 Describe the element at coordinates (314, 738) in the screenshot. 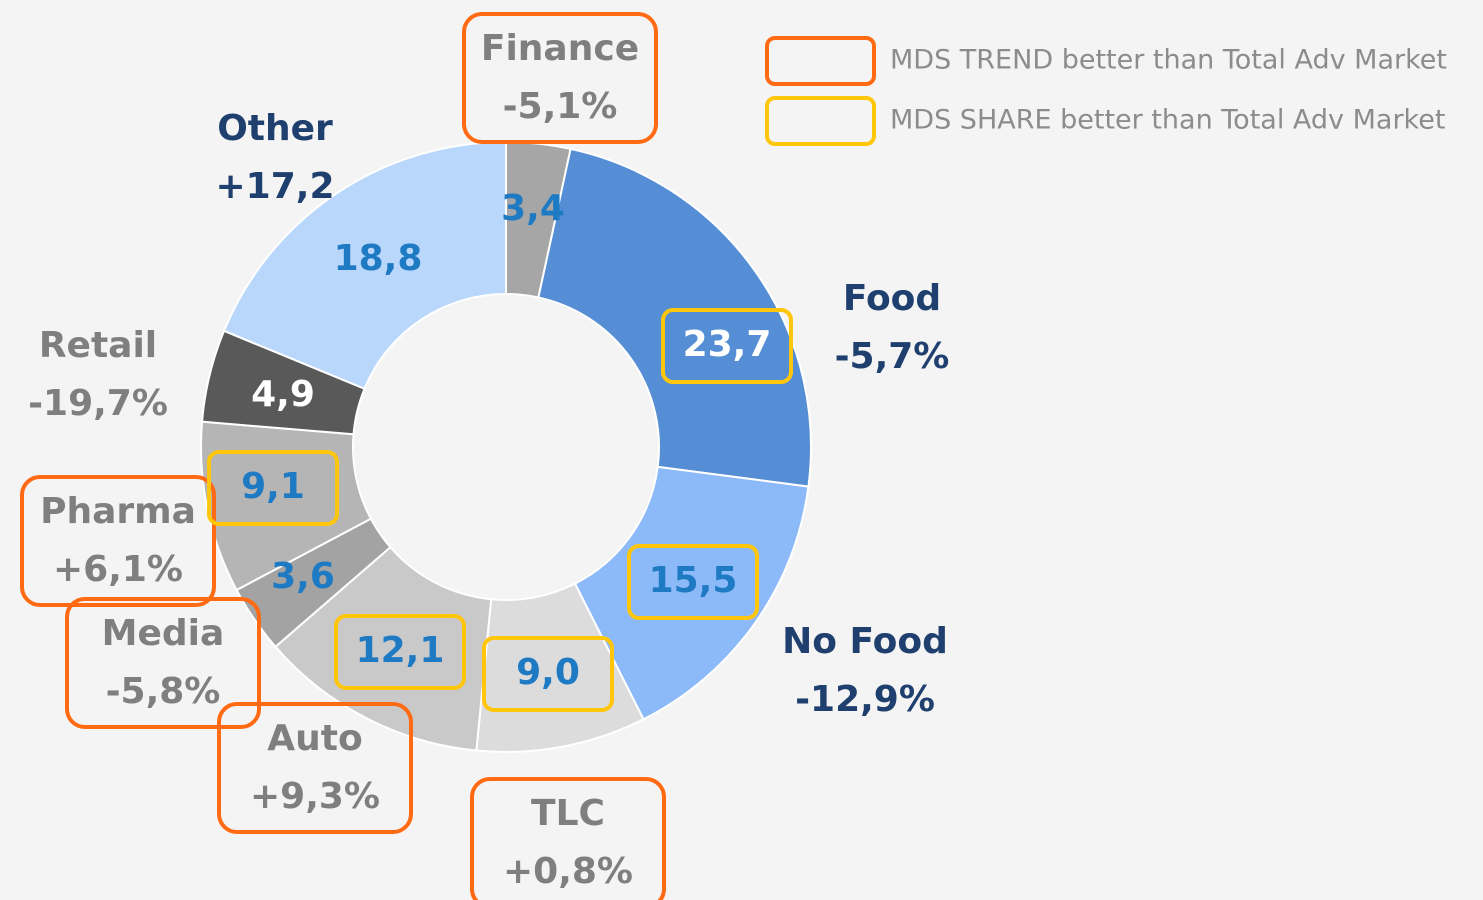

I see `category-label: Auto` at that location.